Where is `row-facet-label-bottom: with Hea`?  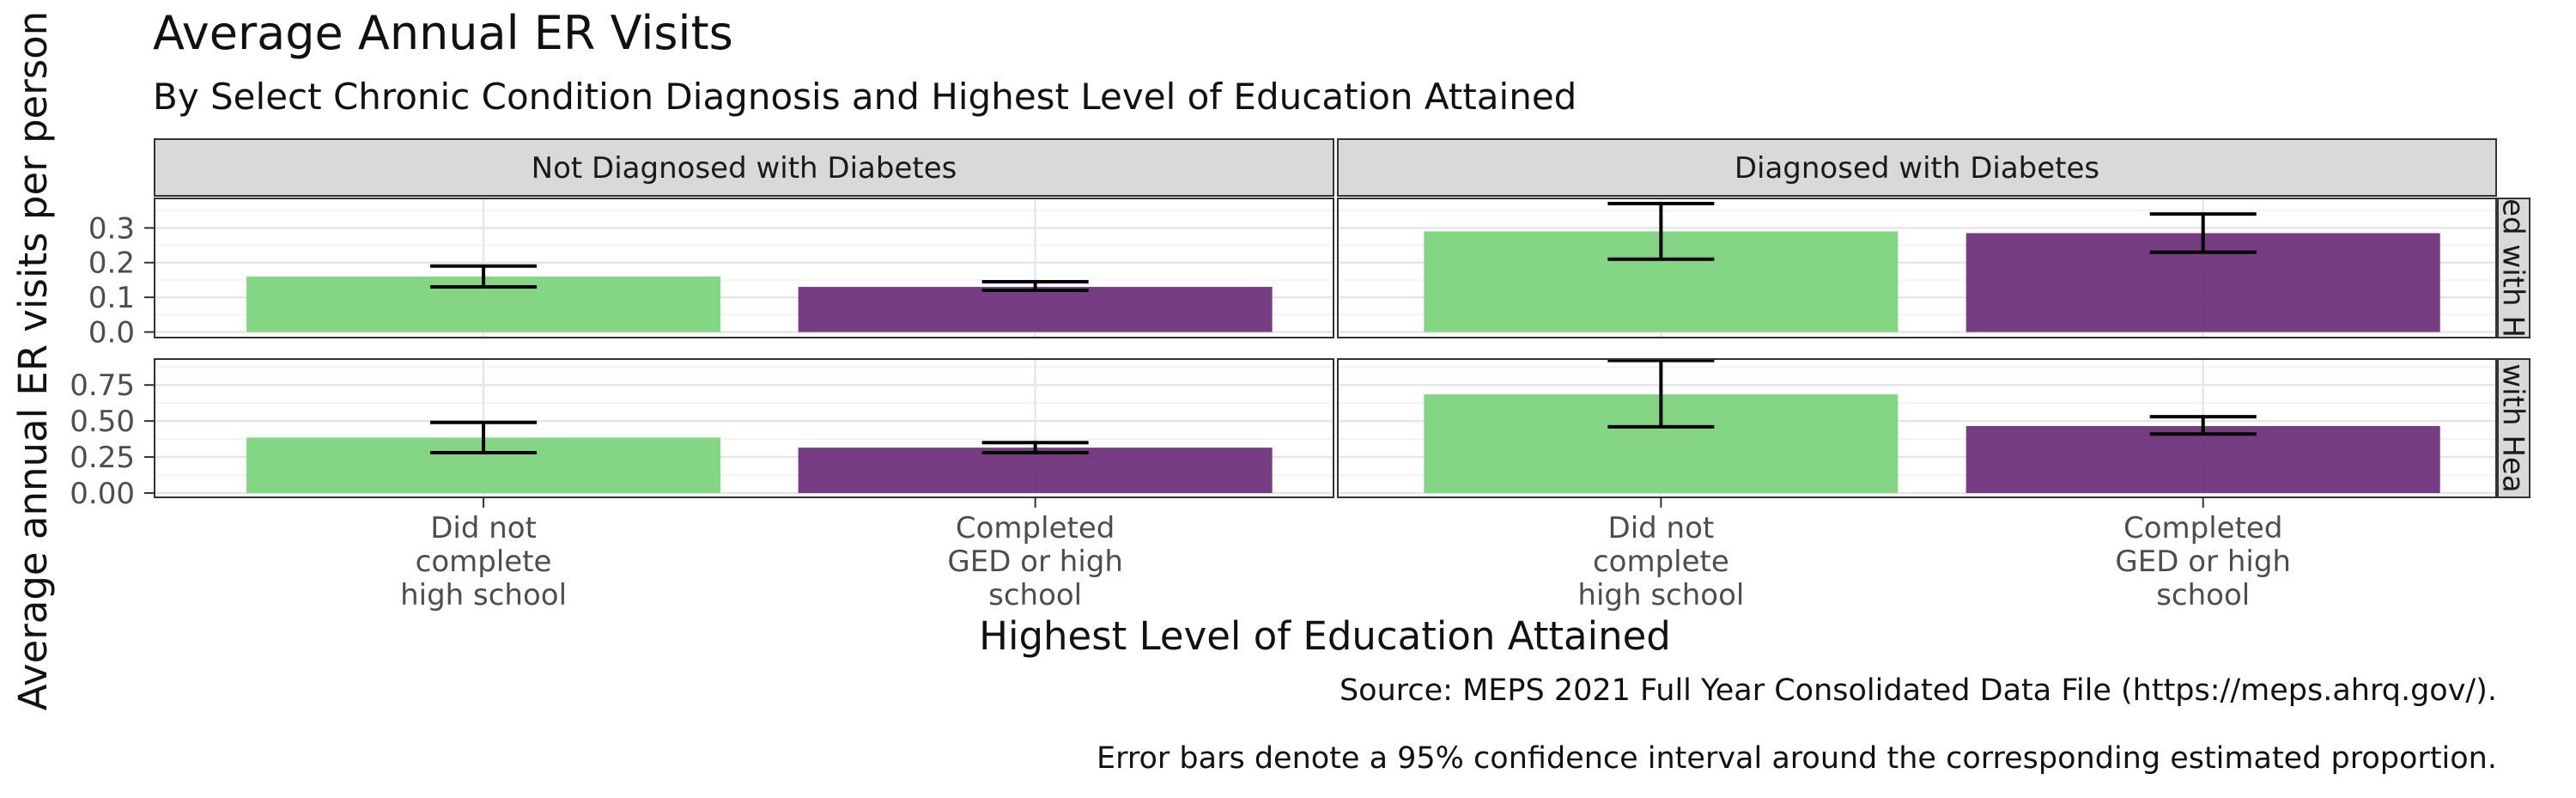
row-facet-label-bottom: with Hea is located at coordinates (2513, 427).